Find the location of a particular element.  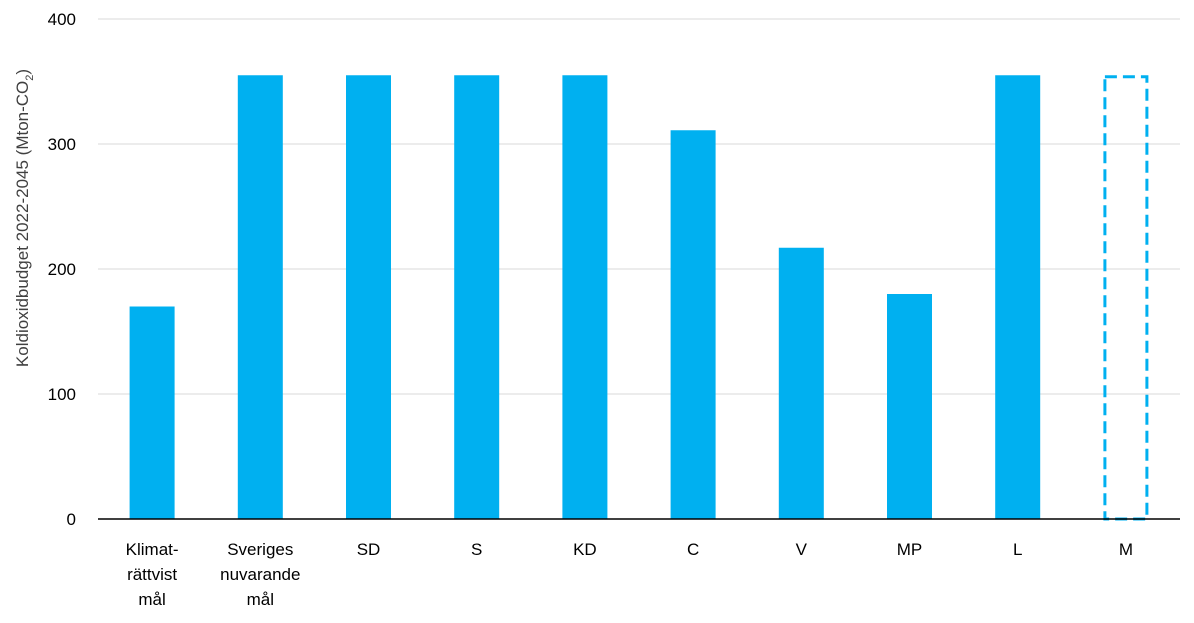

x-category-label-2: SD is located at coordinates (369, 549).